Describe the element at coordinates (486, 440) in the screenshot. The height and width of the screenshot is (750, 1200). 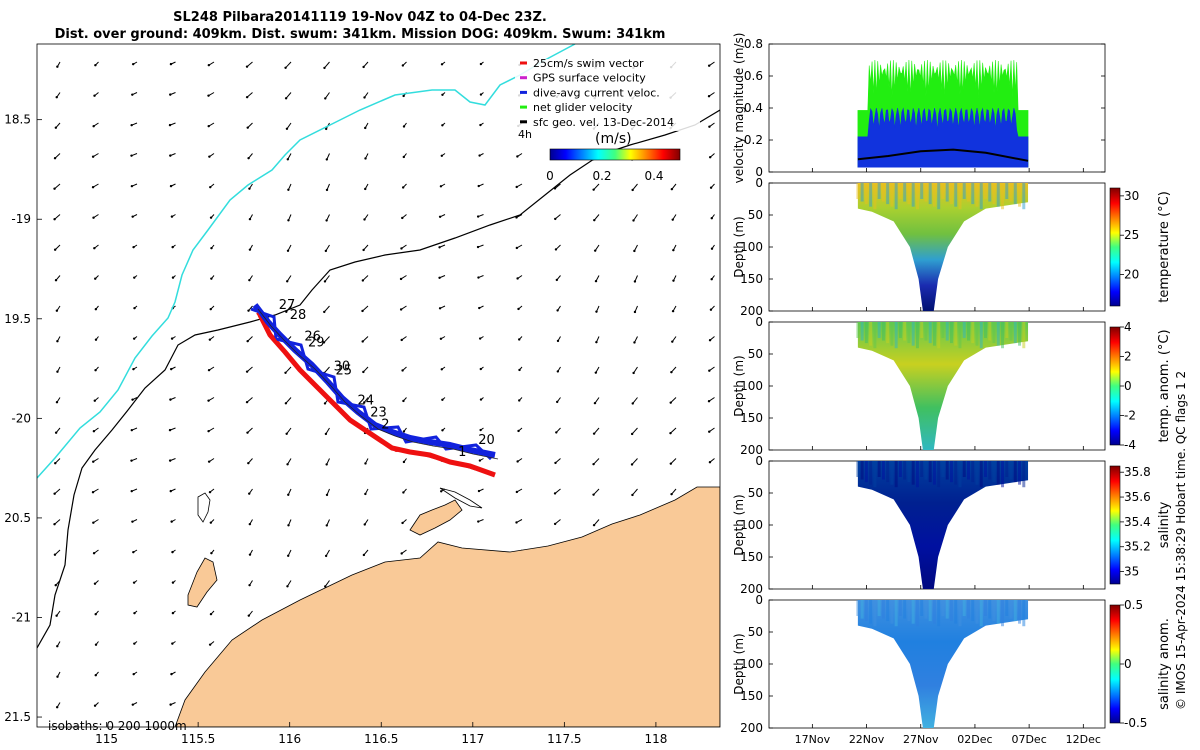
I see `day-label: 20` at that location.